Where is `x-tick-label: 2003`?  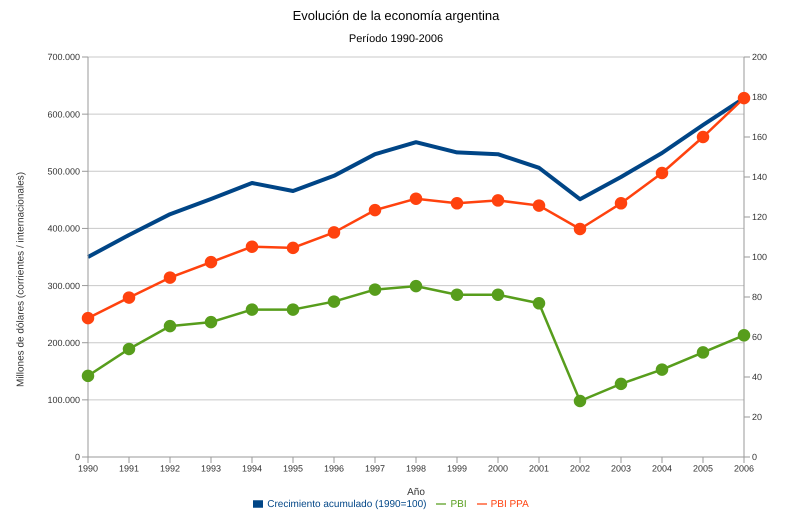
x-tick-label: 2003 is located at coordinates (621, 468).